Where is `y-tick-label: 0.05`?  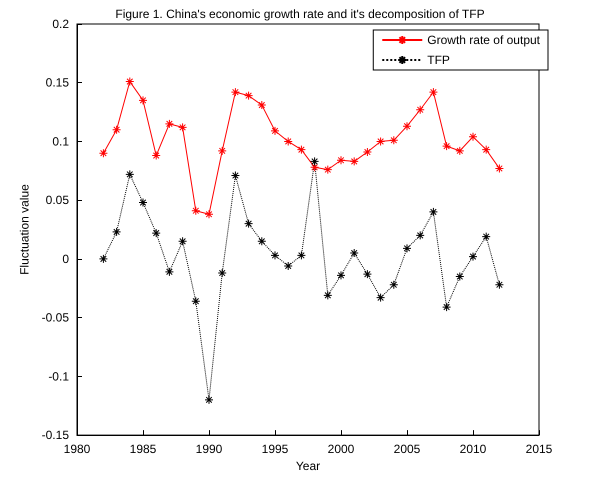
y-tick-label: 0.05 is located at coordinates (58, 200).